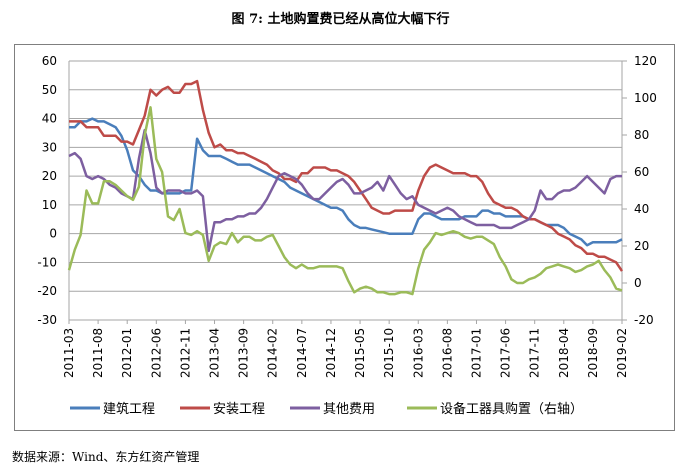  Describe the element at coordinates (49, 119) in the screenshot. I see `y-tick-label: 40` at that location.